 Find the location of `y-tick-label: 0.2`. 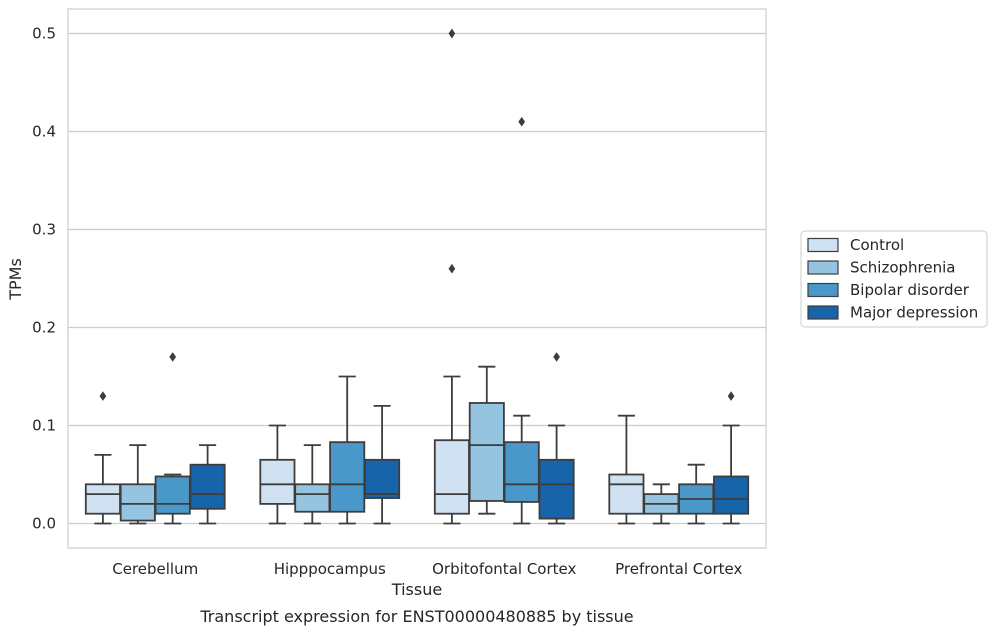

y-tick-label: 0.2 is located at coordinates (44, 328).